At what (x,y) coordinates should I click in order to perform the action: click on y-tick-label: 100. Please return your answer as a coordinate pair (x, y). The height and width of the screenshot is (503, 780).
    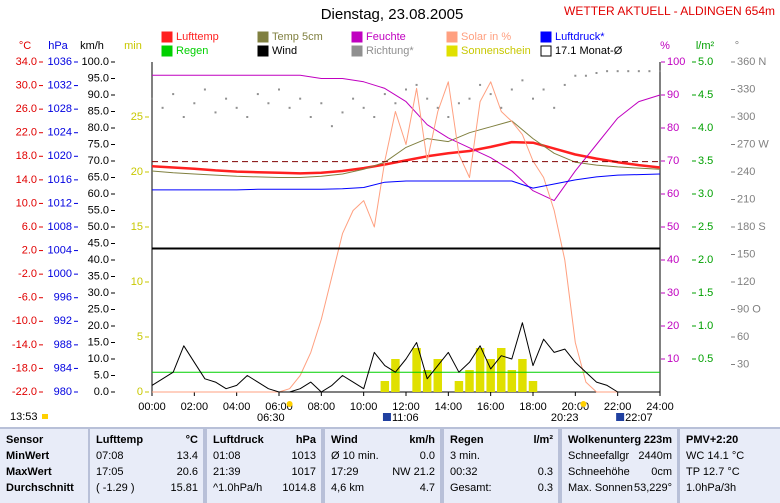
    Looking at the image, I should click on (676, 62).